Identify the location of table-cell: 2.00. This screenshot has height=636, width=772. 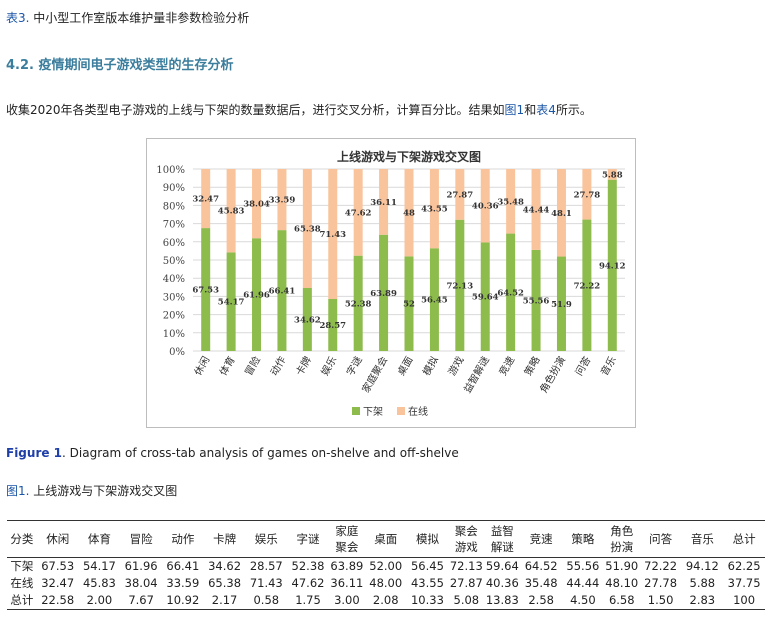
(99, 601).